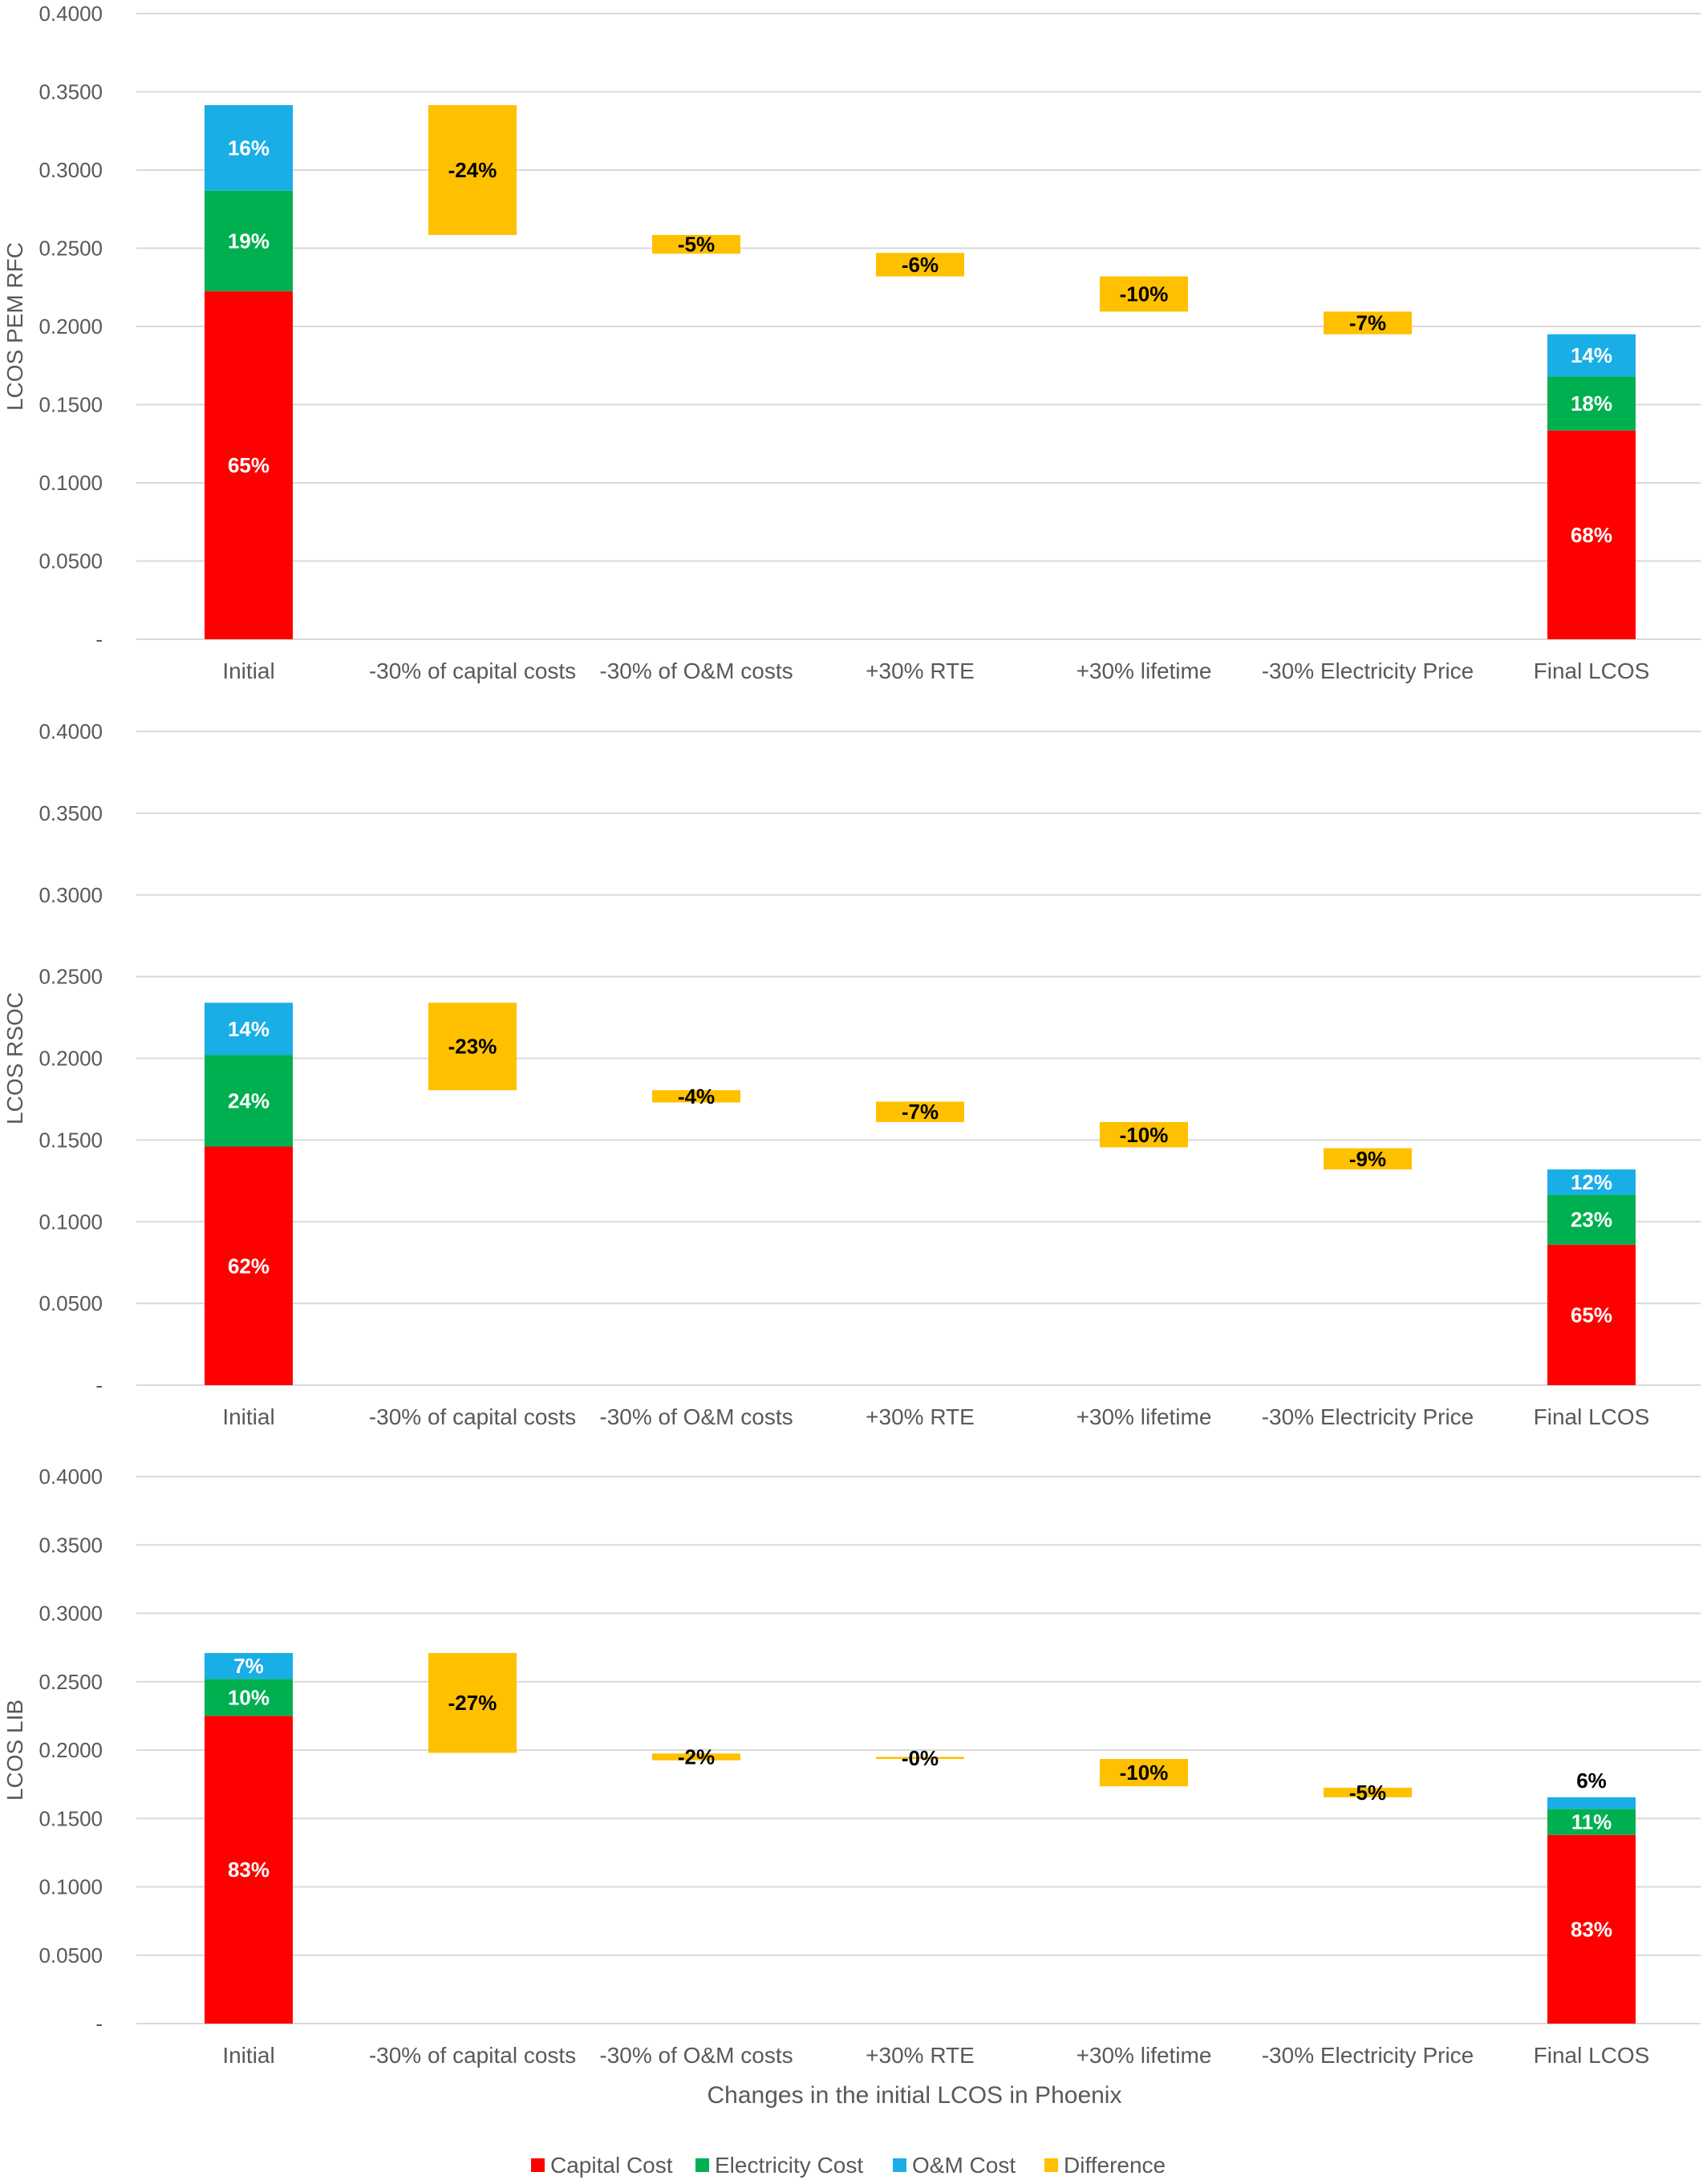 The height and width of the screenshot is (2184, 1707). I want to click on legend-label: Difference, so click(1115, 2165).